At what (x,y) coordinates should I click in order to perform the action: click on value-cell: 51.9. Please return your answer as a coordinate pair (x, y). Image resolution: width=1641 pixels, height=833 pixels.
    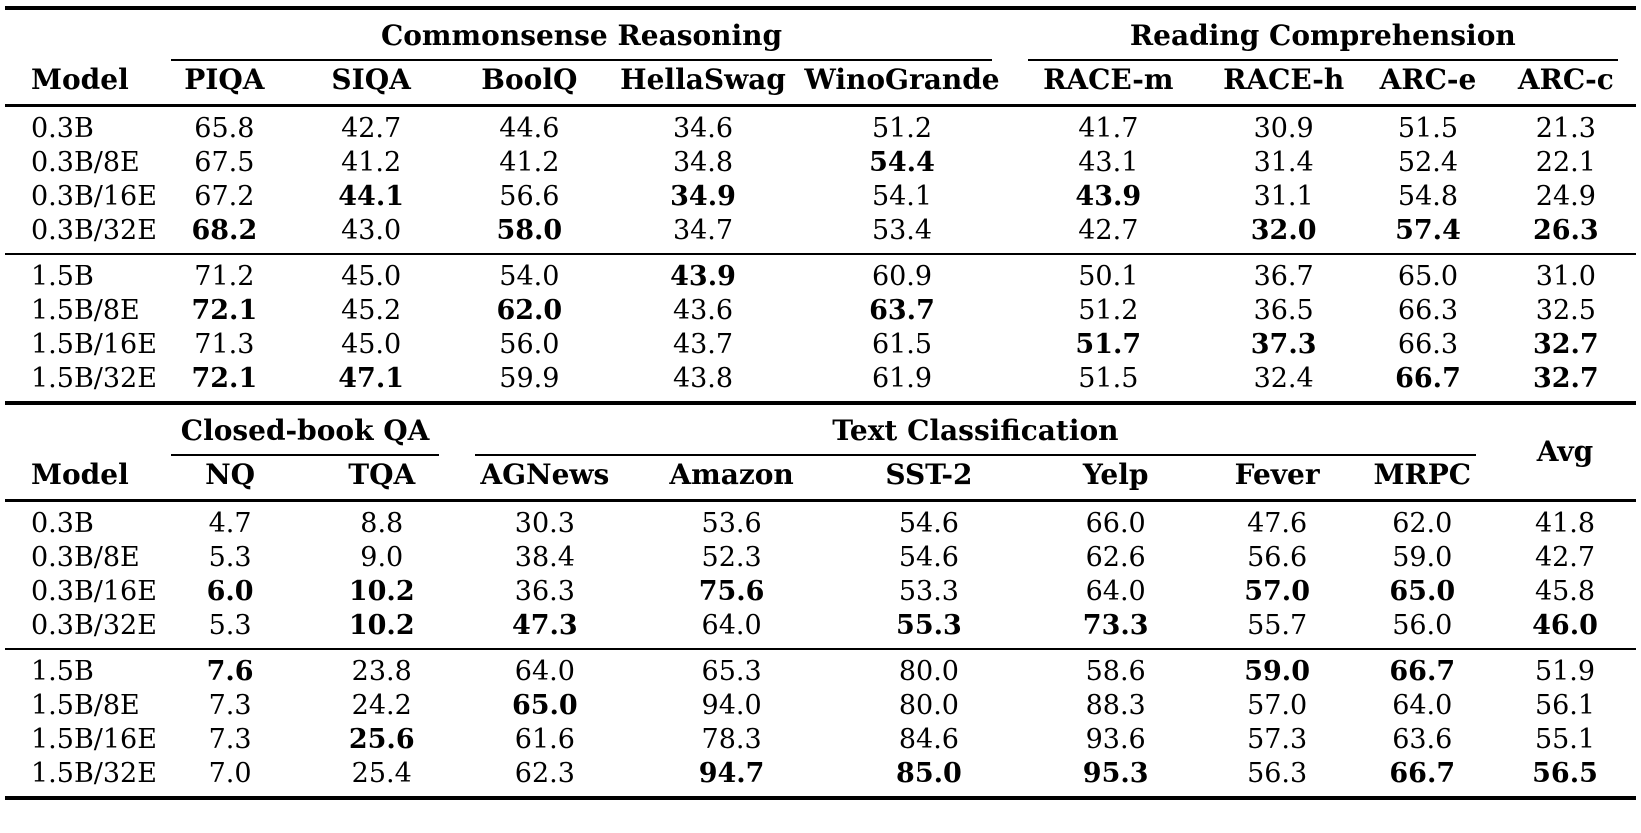
    Looking at the image, I should click on (1565, 671).